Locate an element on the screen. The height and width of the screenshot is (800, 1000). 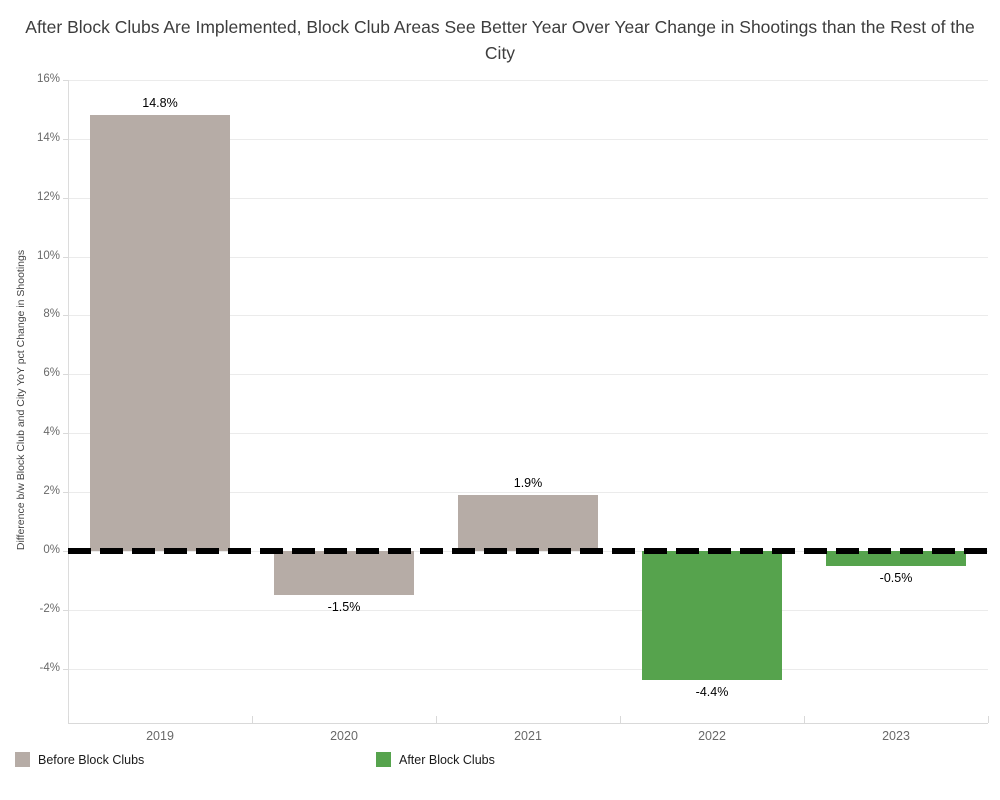
y-tick-label-16: 16% is located at coordinates (48, 79).